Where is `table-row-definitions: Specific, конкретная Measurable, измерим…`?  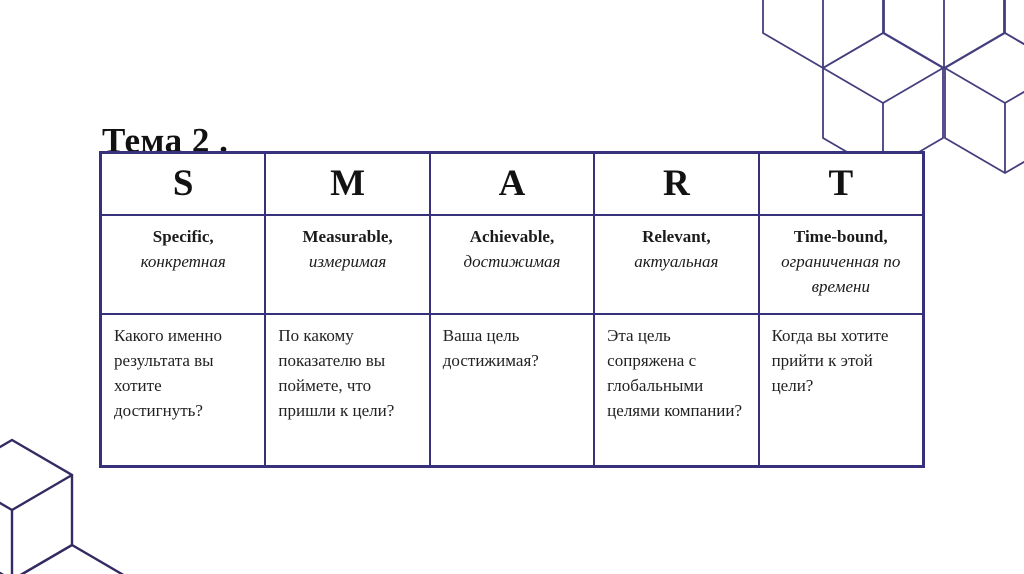
table-row-definitions: Specific, конкретная Measurable, измерим… is located at coordinates (512, 264).